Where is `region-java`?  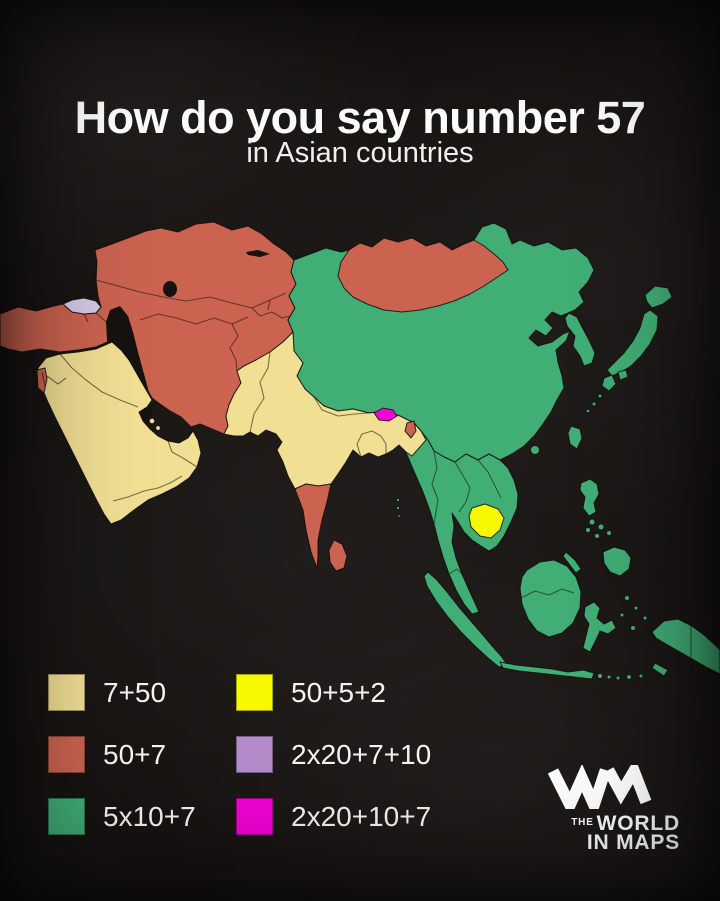 region-java is located at coordinates (547, 670).